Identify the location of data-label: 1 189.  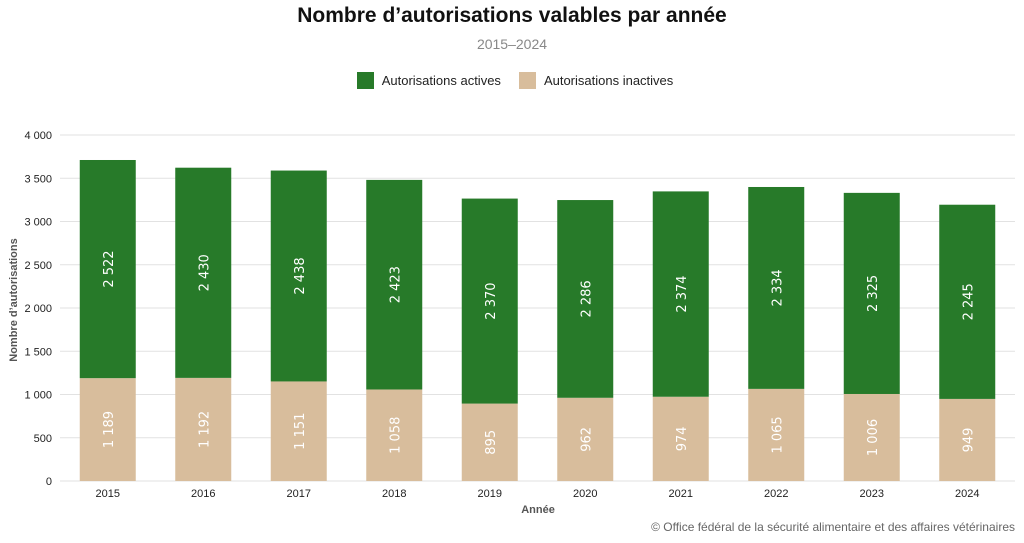
(109, 429).